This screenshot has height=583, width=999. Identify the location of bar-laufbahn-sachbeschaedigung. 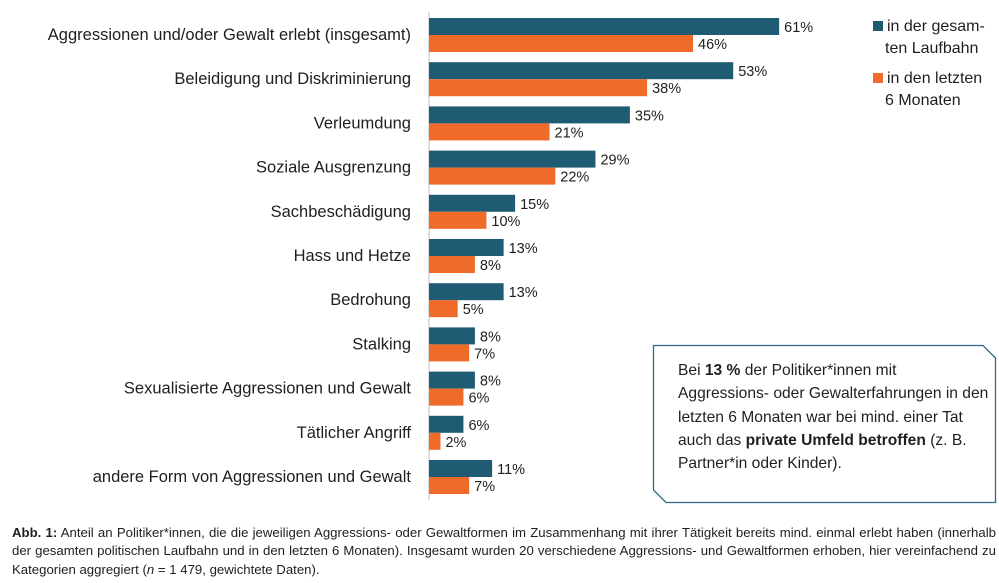
(472, 203).